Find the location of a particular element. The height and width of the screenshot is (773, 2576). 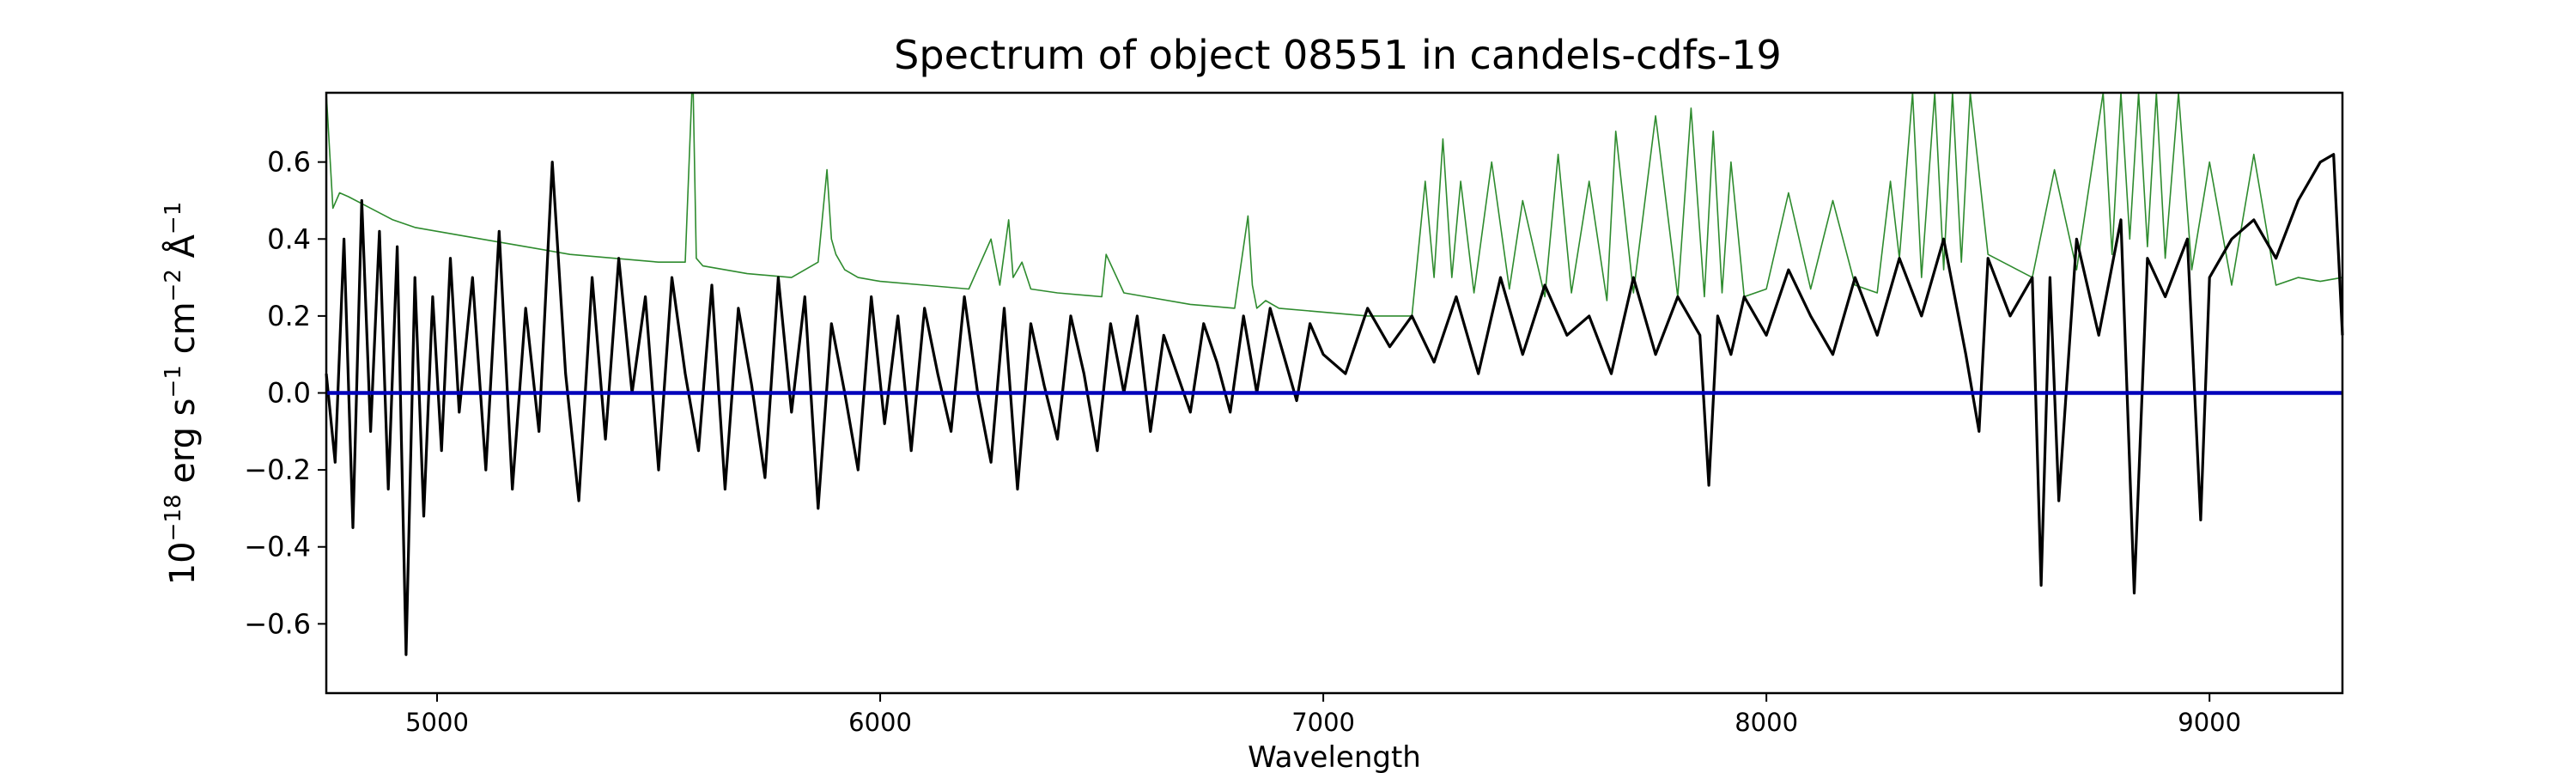

x-axis-ticks: 5000 6000 7000 8000 9000 is located at coordinates (1323, 715).